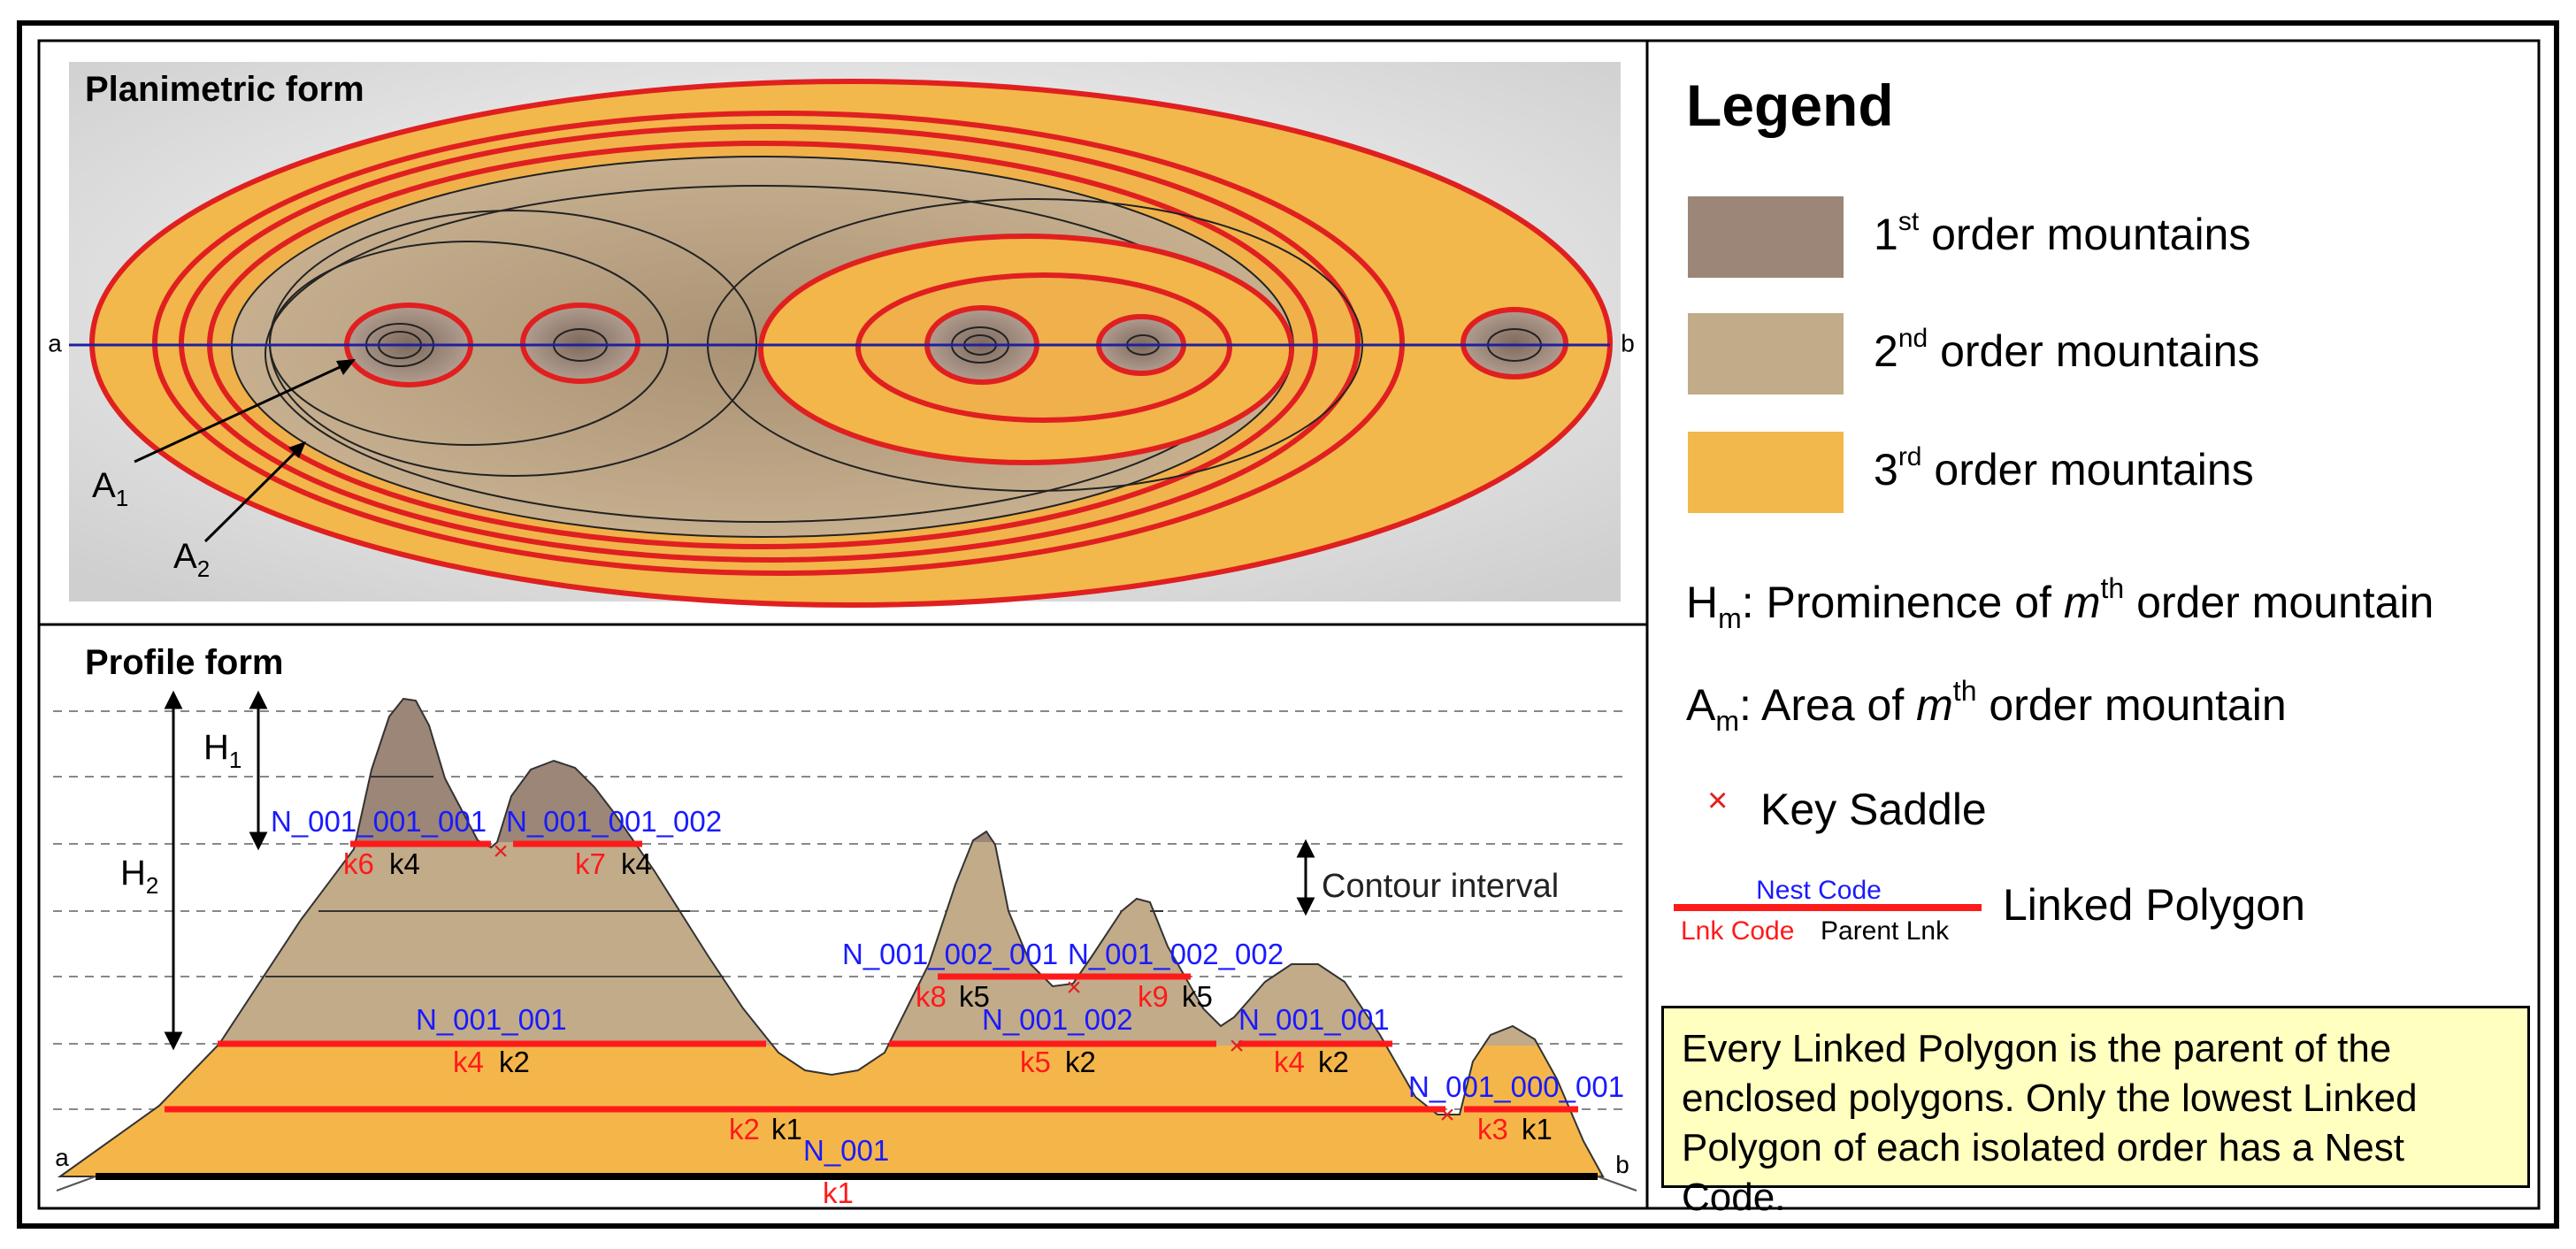 This screenshot has height=1249, width=2576. I want to click on nest-code-label: N_001_001_001, so click(379, 821).